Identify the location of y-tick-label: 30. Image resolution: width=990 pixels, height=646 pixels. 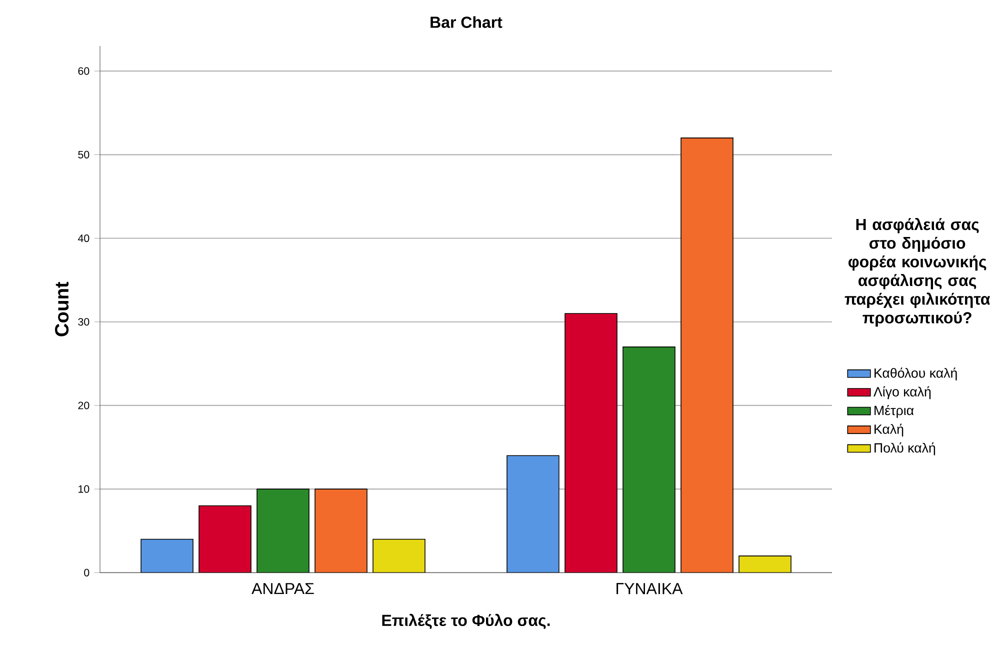
(84, 322).